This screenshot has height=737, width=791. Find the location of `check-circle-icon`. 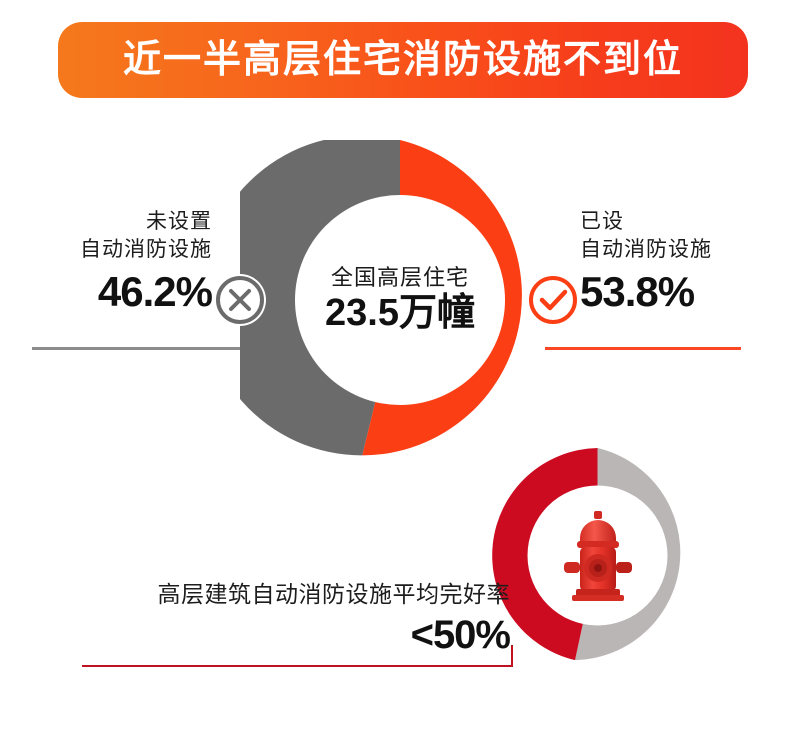

check-circle-icon is located at coordinates (553, 300).